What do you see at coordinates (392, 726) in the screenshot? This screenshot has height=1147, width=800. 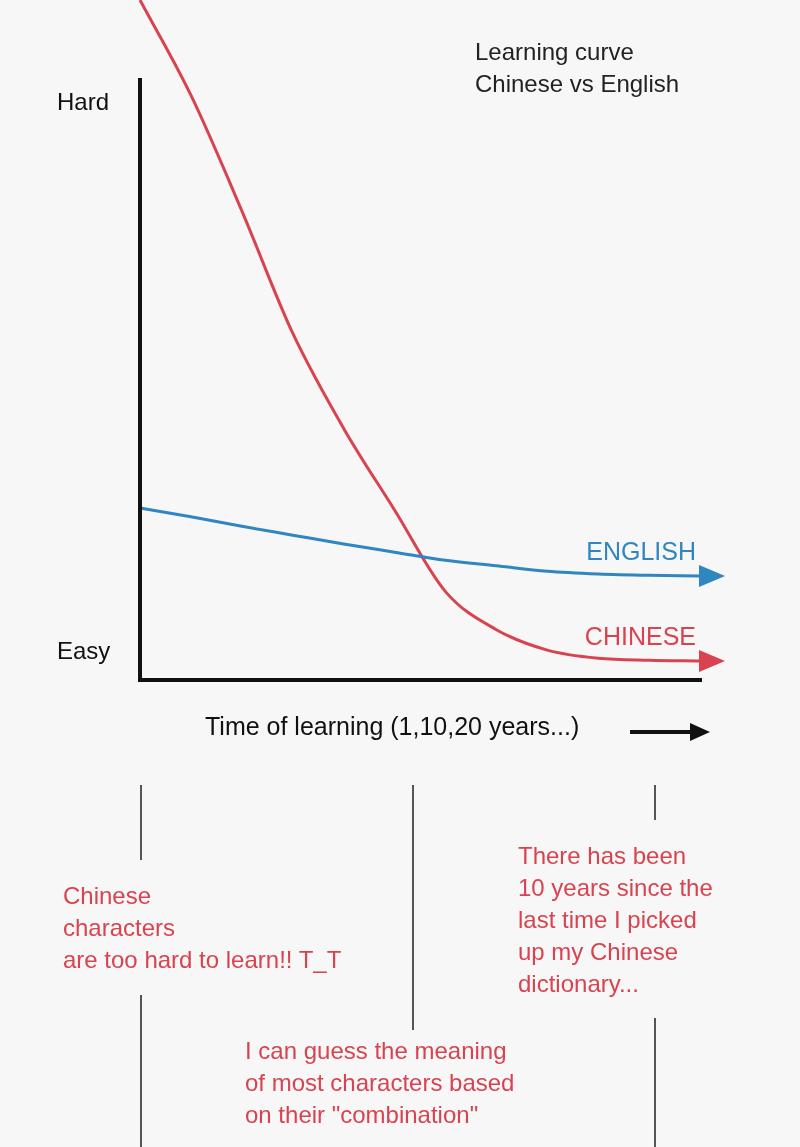 I see `x-axis-title: Time of learning (1,10,20 years...)` at bounding box center [392, 726].